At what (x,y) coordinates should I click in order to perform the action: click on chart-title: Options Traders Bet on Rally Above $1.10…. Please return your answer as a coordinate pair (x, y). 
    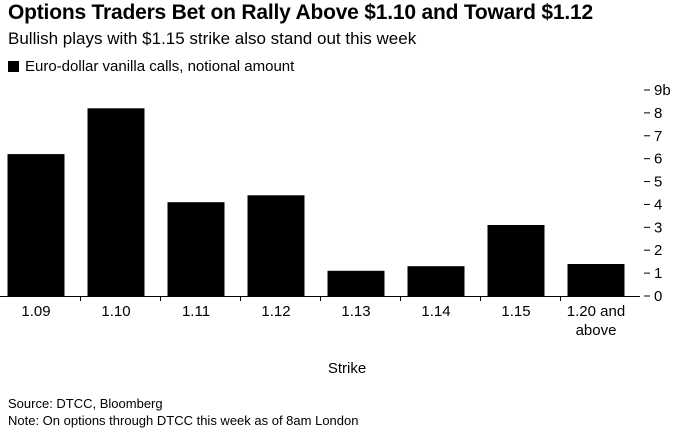
    Looking at the image, I should click on (300, 12).